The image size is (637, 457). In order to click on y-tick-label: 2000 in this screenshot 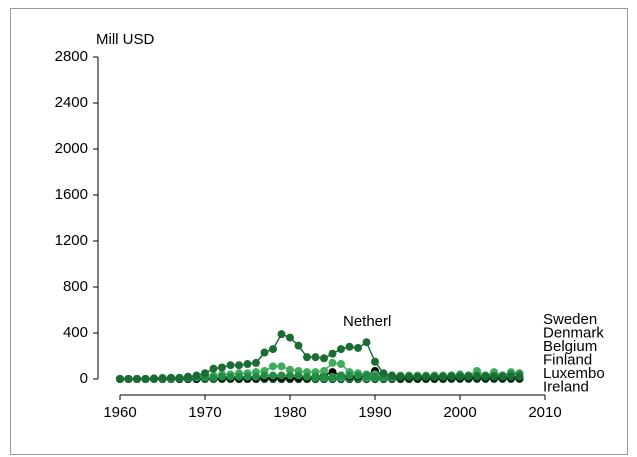, I will do `click(71, 148)`.